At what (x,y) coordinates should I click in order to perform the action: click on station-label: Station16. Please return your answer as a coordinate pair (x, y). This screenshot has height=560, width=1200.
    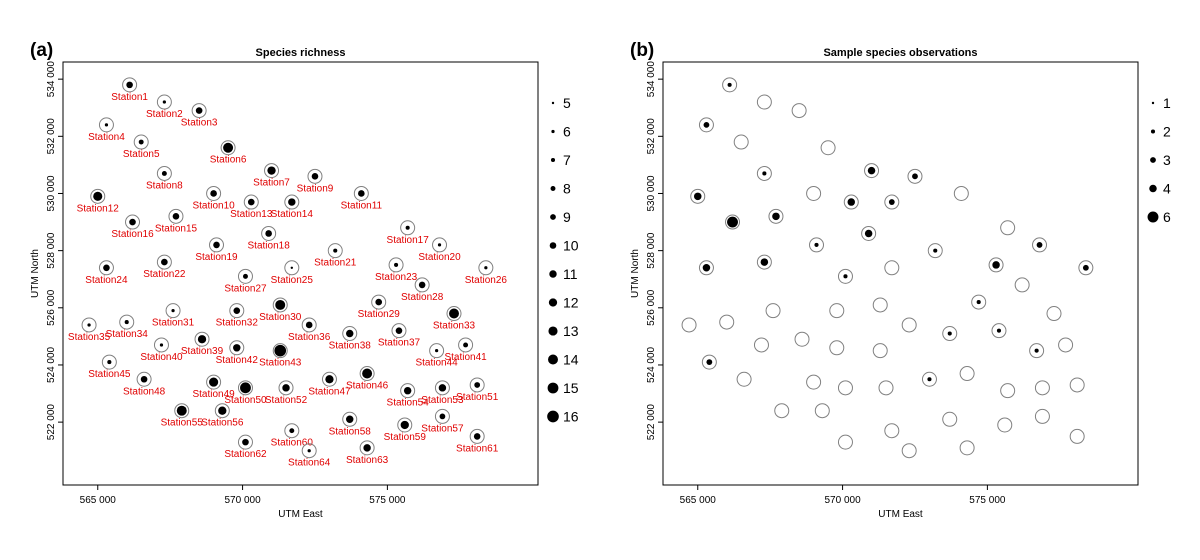
    Looking at the image, I should click on (132, 234).